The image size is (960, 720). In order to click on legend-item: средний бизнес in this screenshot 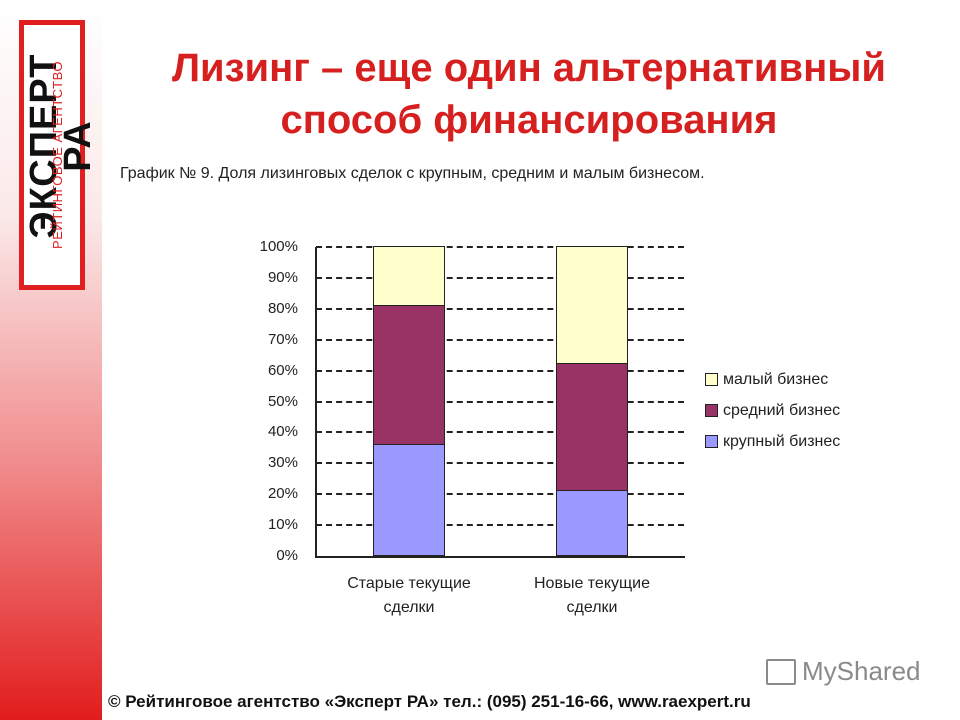, I will do `click(772, 410)`.